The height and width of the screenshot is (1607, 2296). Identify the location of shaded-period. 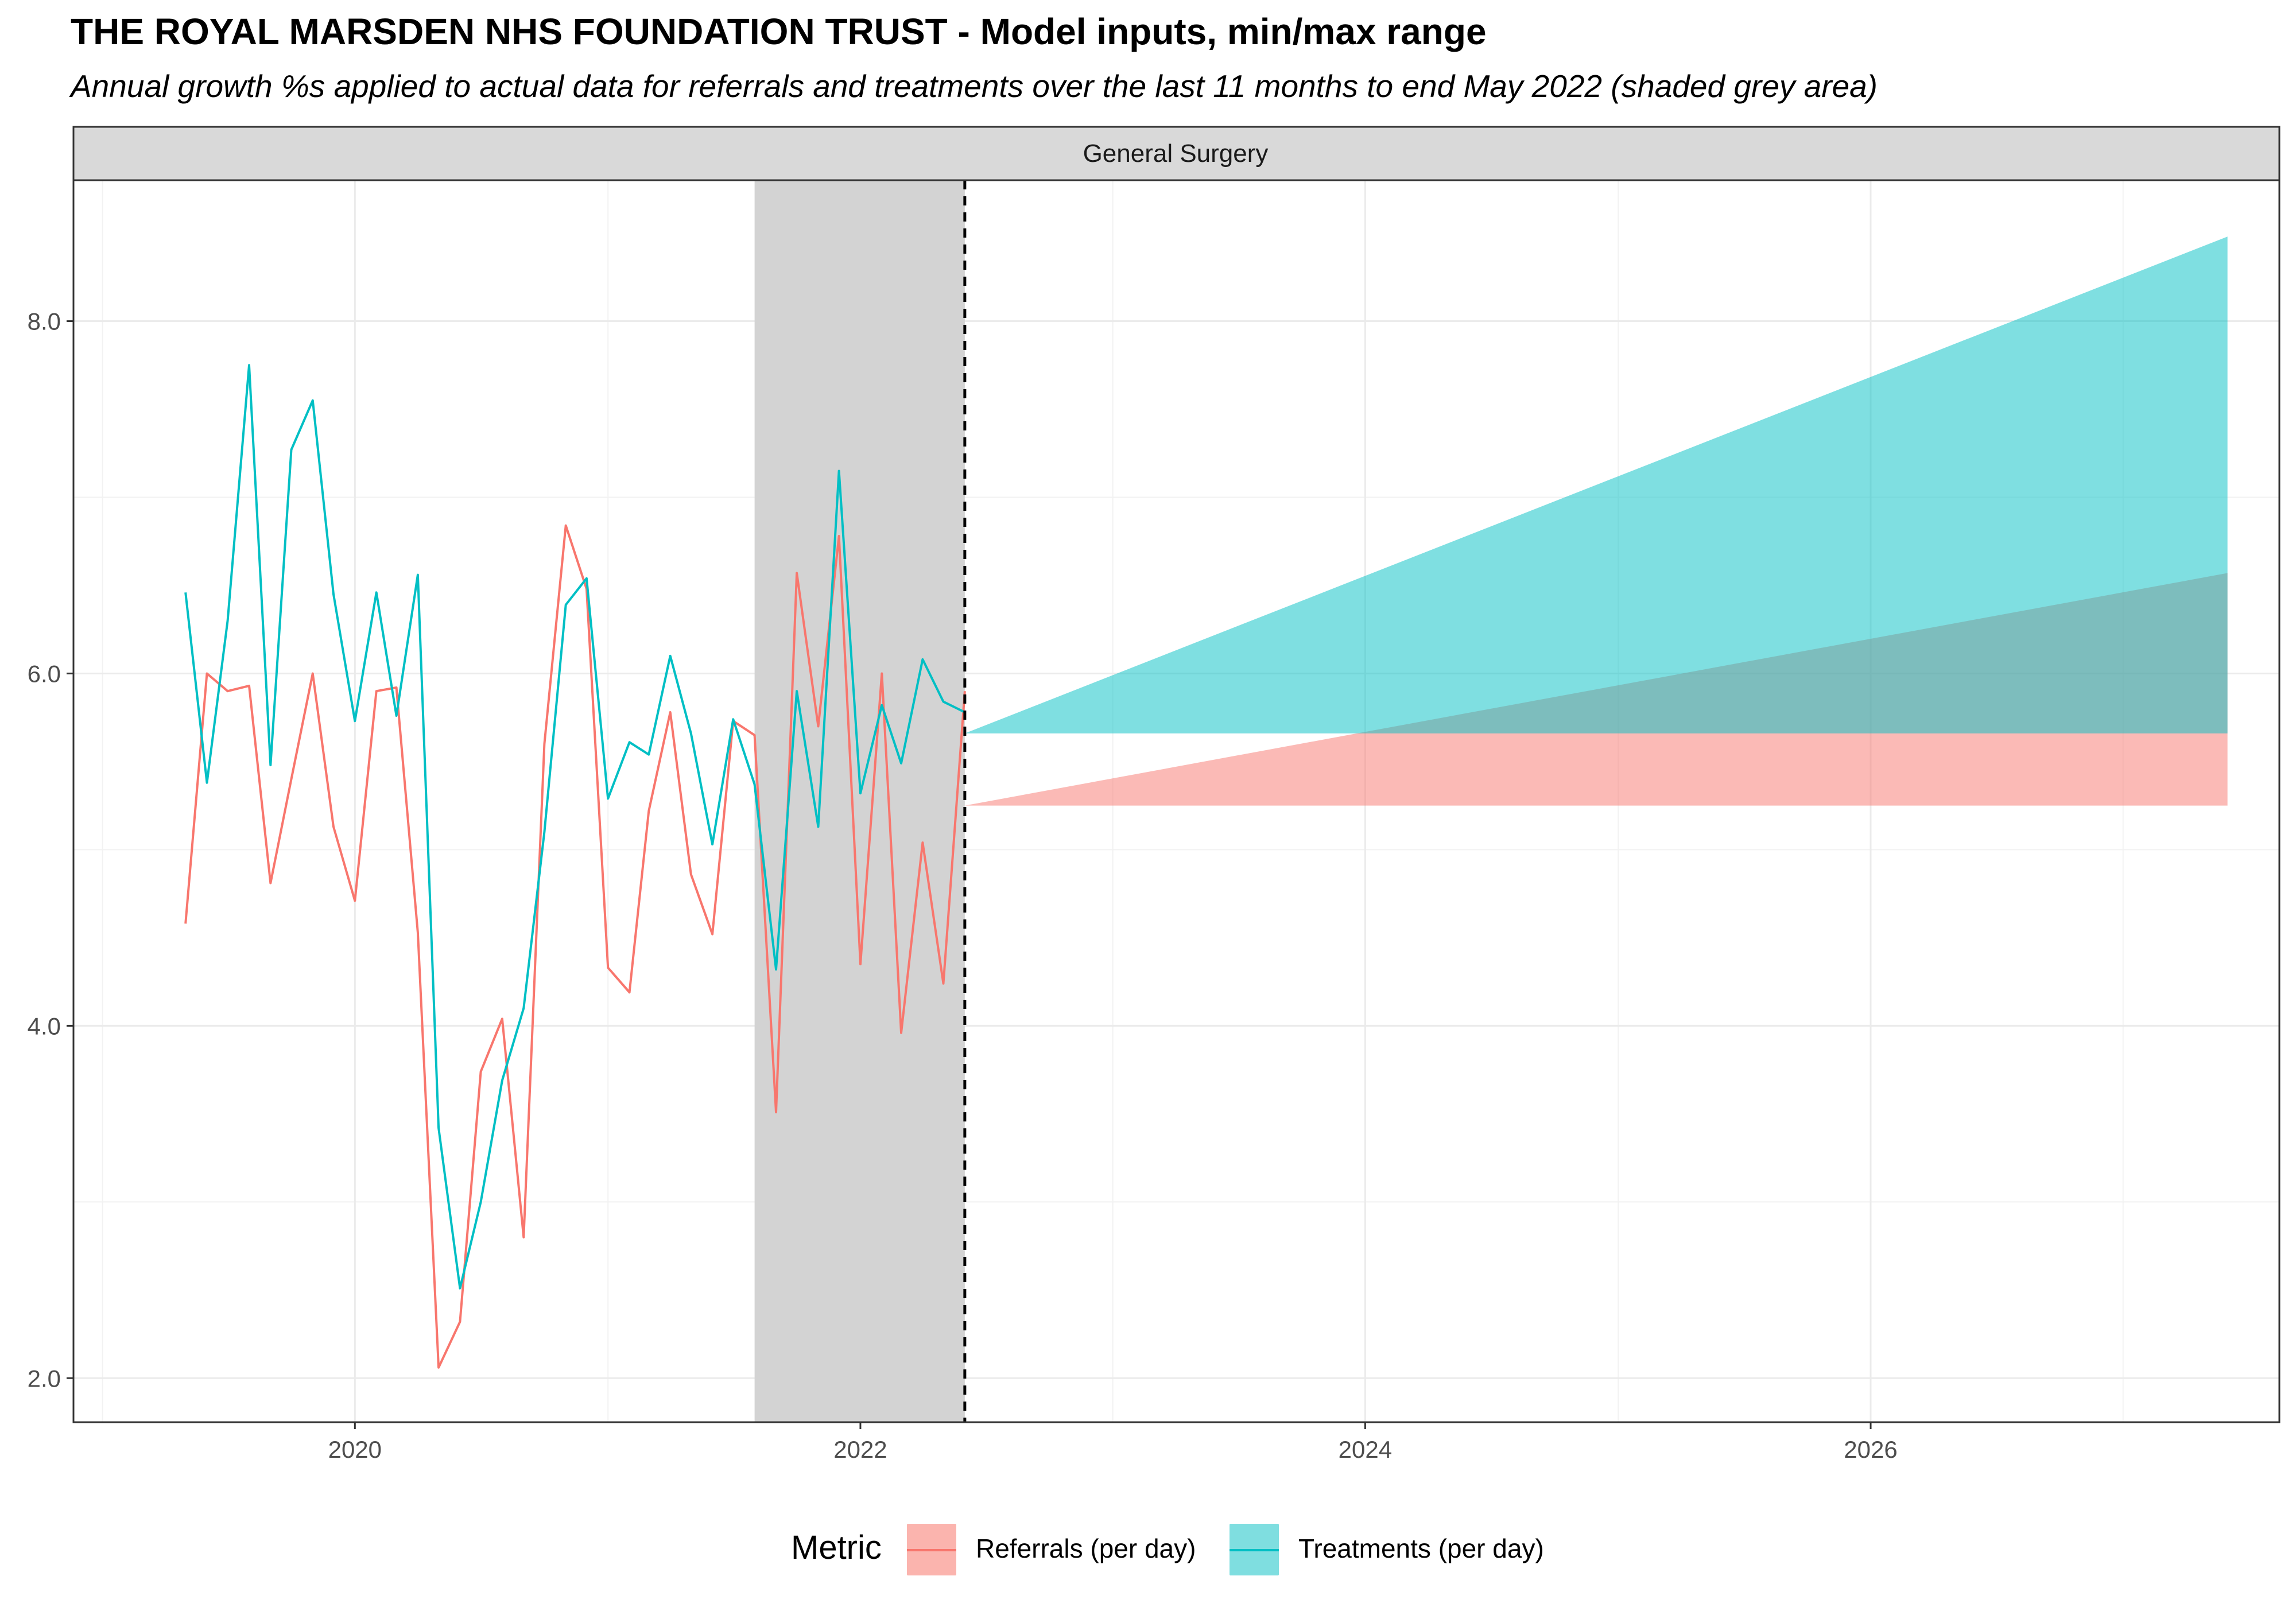
(859, 801).